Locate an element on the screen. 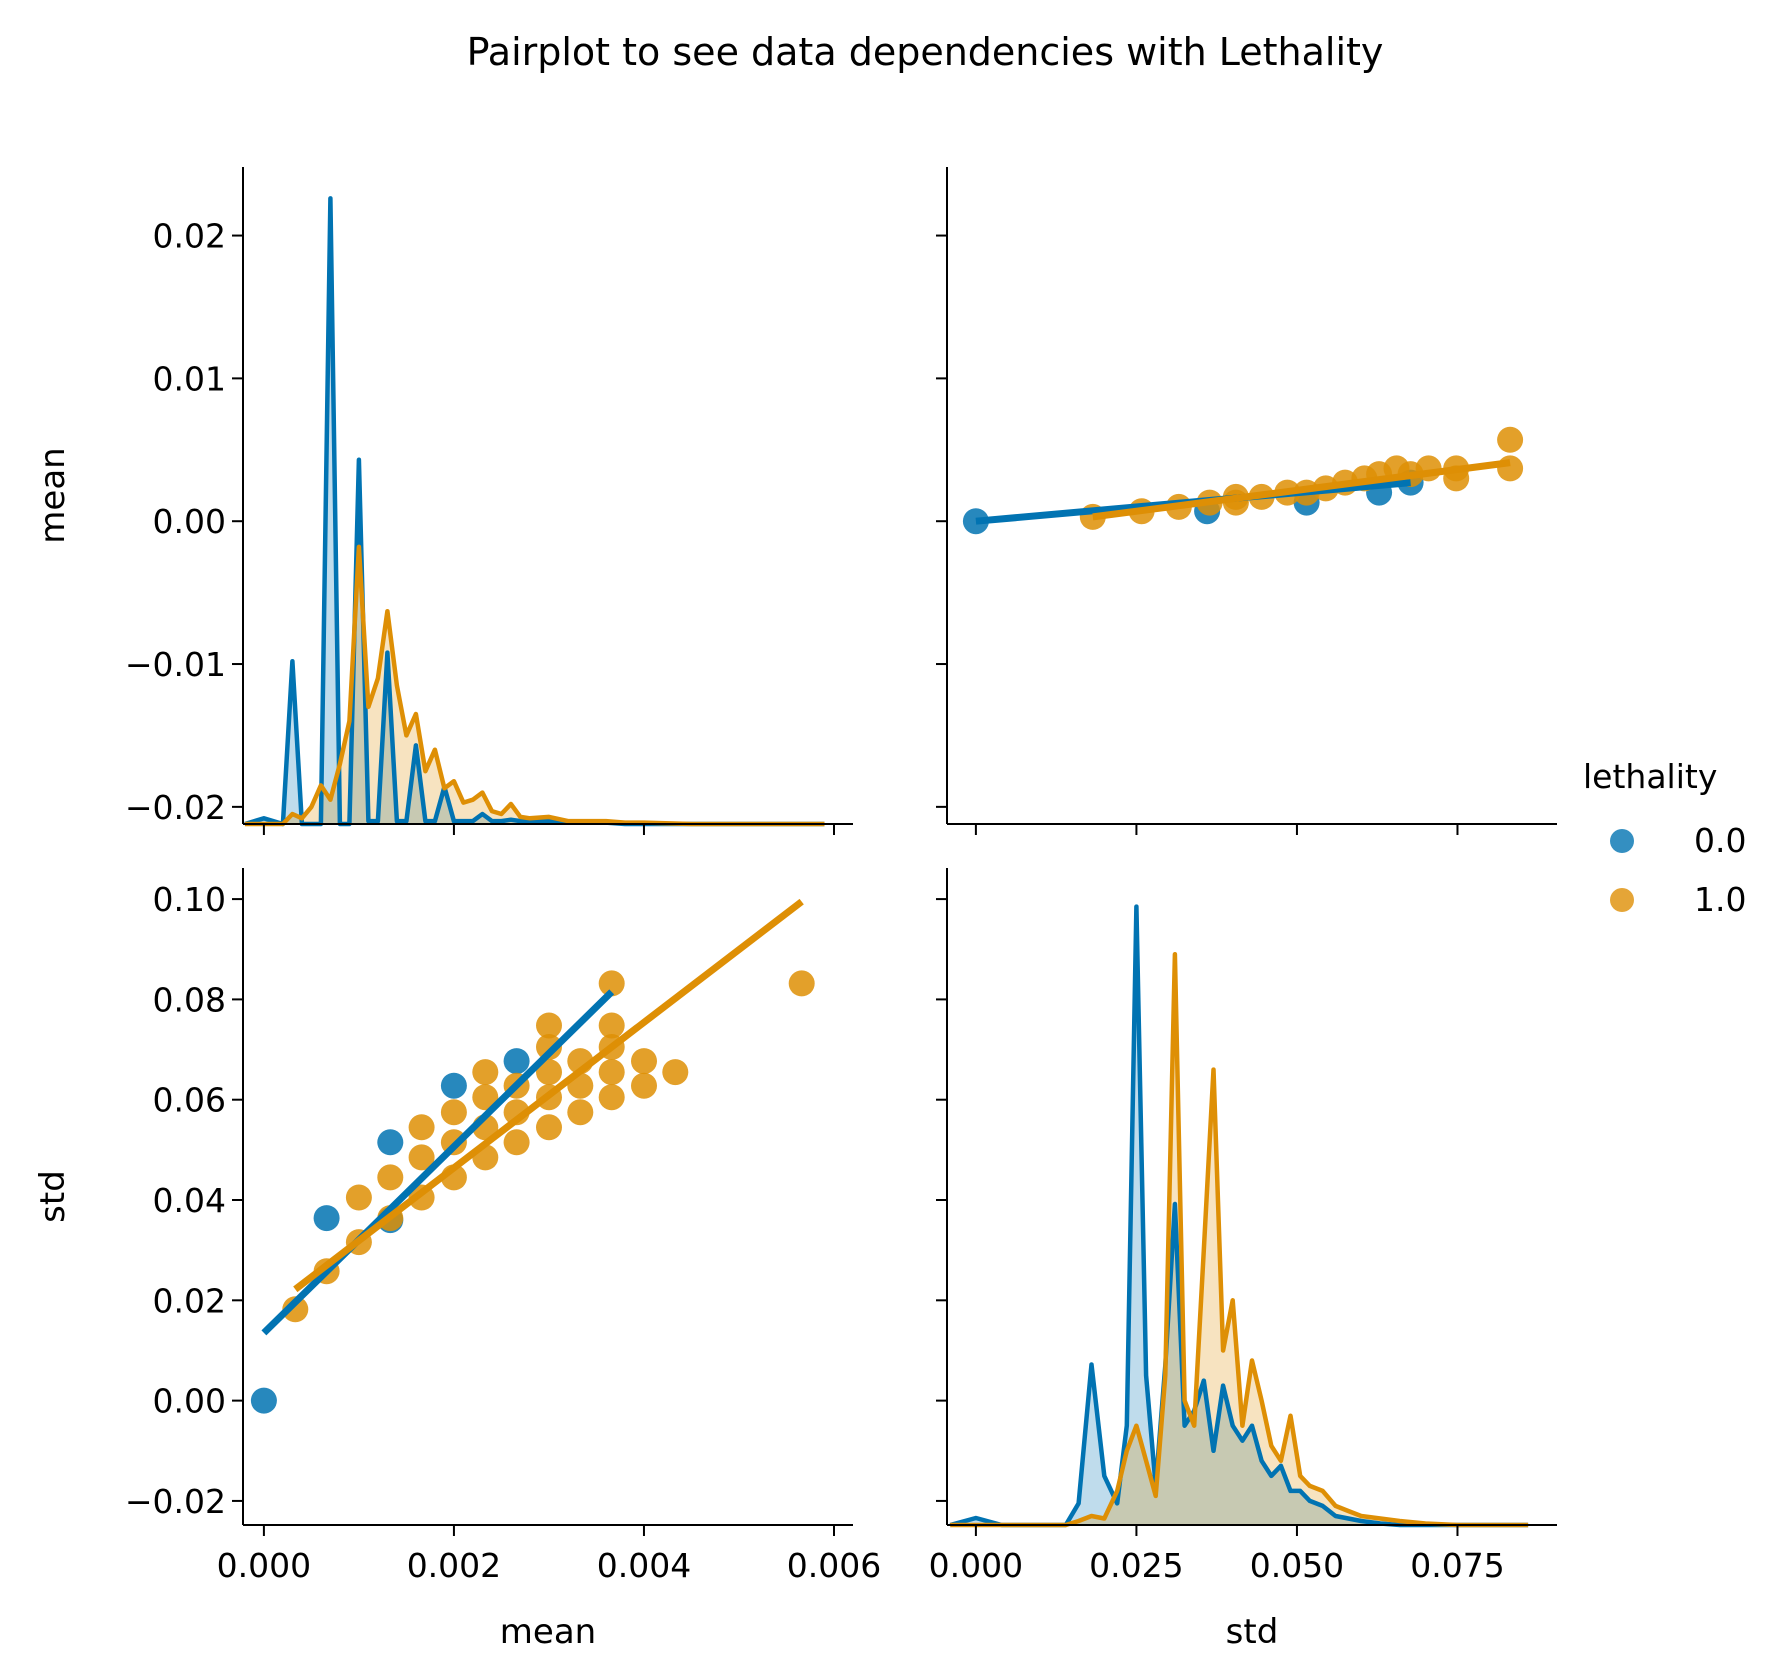  point-lethality-1.0-3 is located at coordinates (358, 1197).